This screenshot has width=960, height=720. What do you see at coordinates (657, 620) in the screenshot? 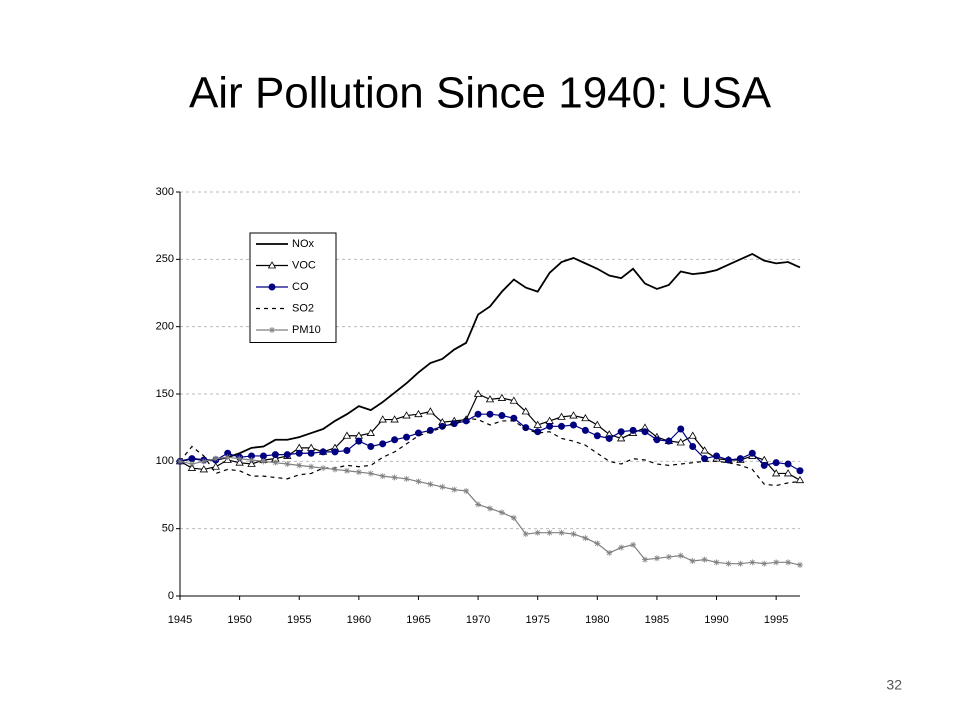
I see `x-tick-label: 1985` at bounding box center [657, 620].